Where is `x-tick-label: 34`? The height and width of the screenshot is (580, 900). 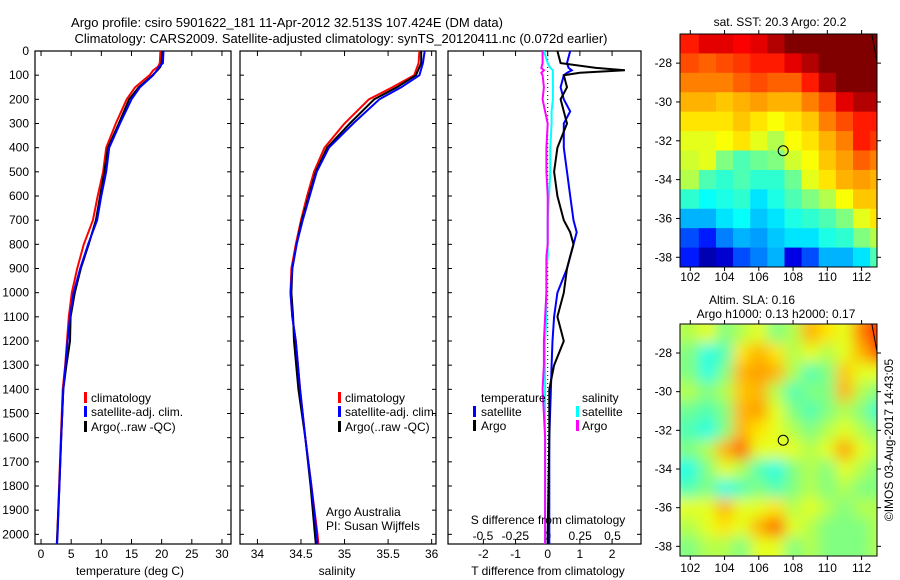 x-tick-label: 34 is located at coordinates (258, 554).